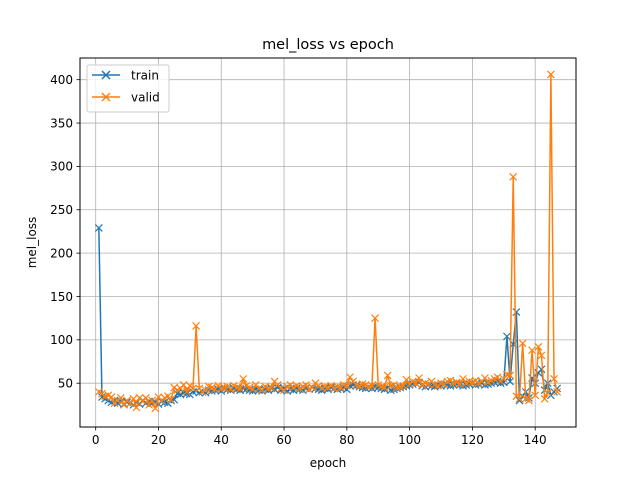 Image resolution: width=640 pixels, height=480 pixels. What do you see at coordinates (472, 440) in the screenshot?
I see `x-tick-label: 120` at bounding box center [472, 440].